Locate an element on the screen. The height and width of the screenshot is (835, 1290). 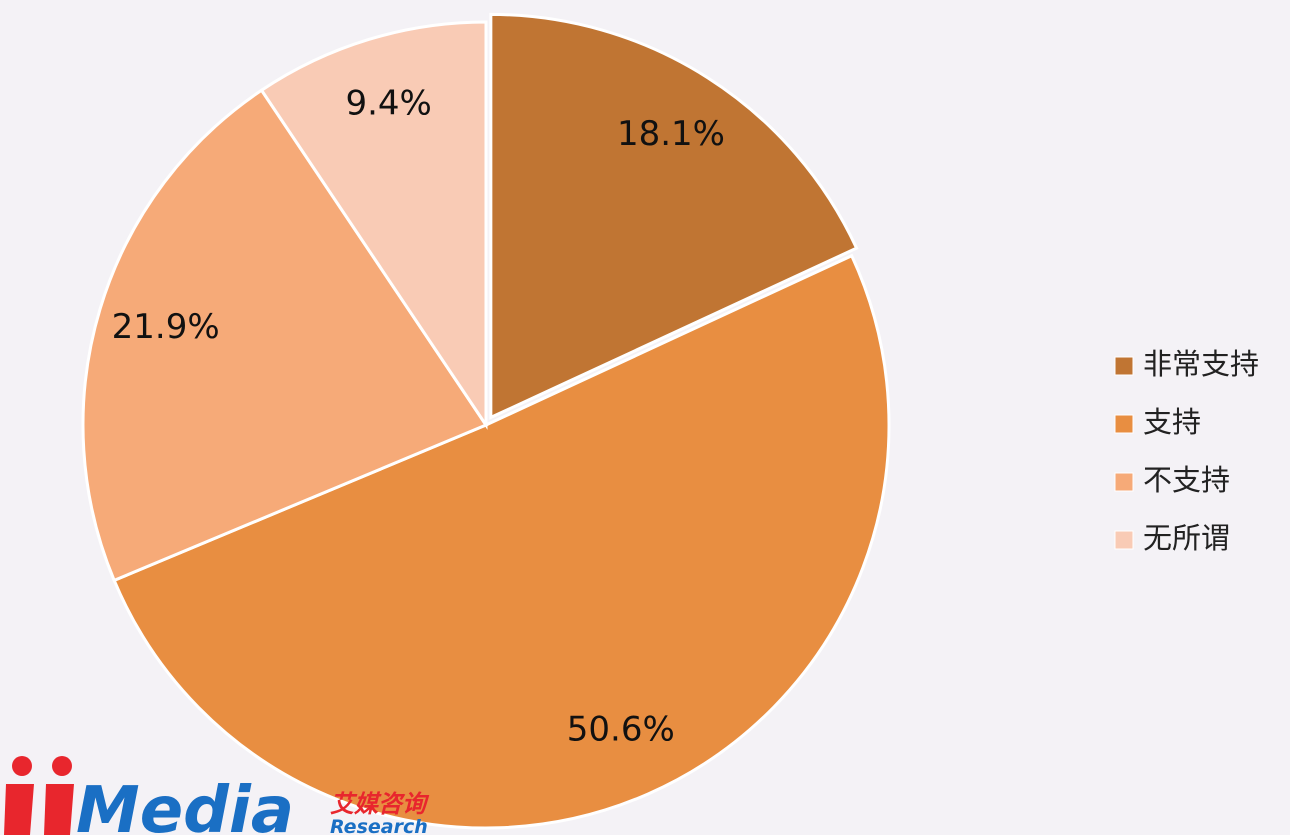
legend-label: 非常支持 is located at coordinates (1201, 364).